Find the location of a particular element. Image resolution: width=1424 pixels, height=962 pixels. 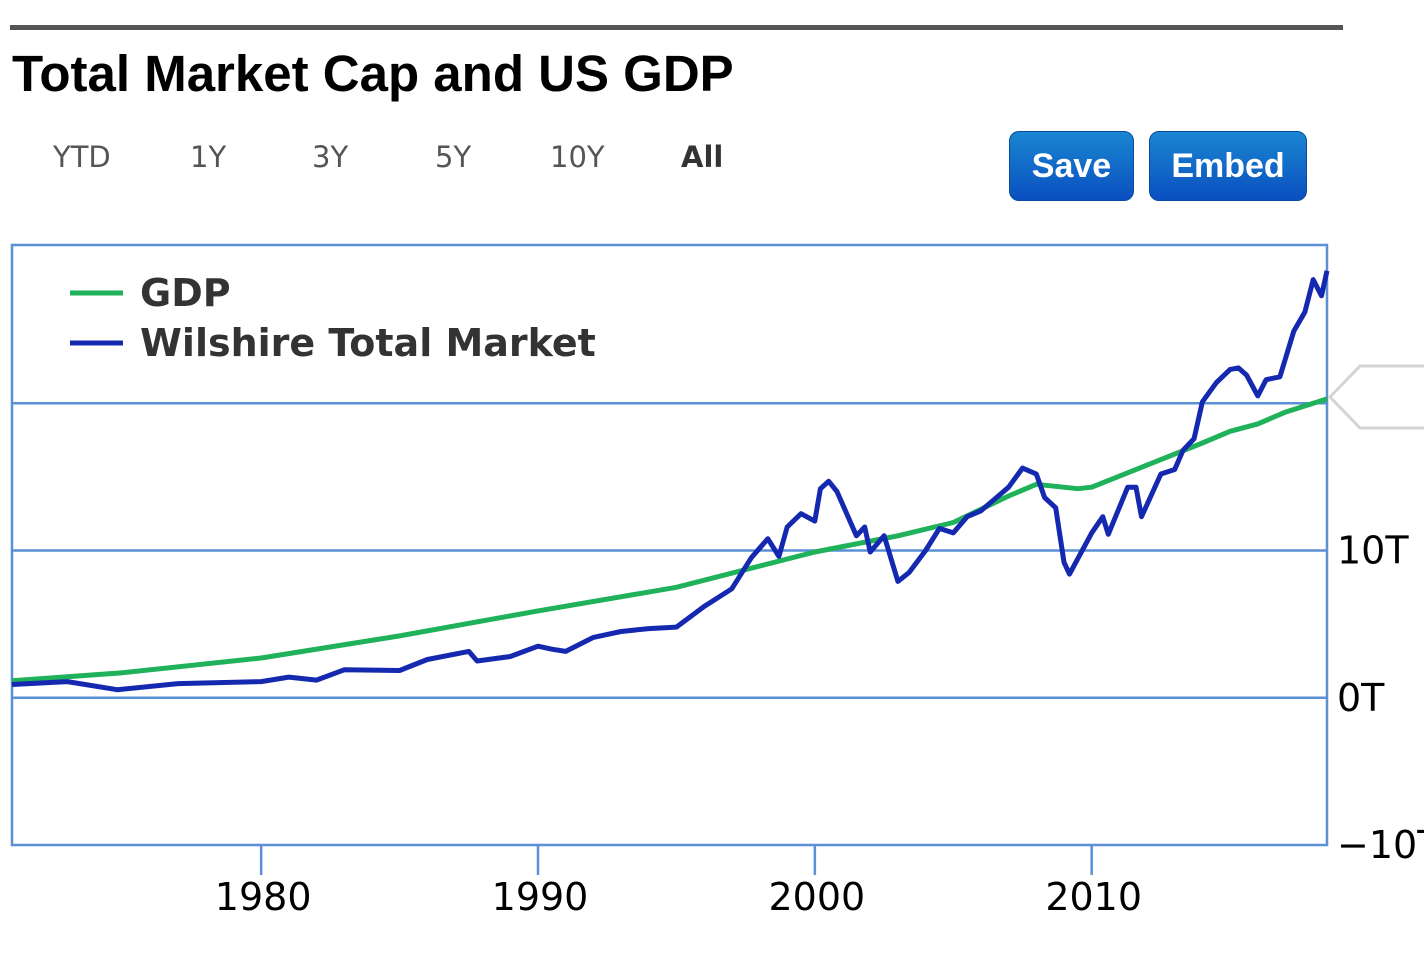

range-1y: 1Y is located at coordinates (208, 157).